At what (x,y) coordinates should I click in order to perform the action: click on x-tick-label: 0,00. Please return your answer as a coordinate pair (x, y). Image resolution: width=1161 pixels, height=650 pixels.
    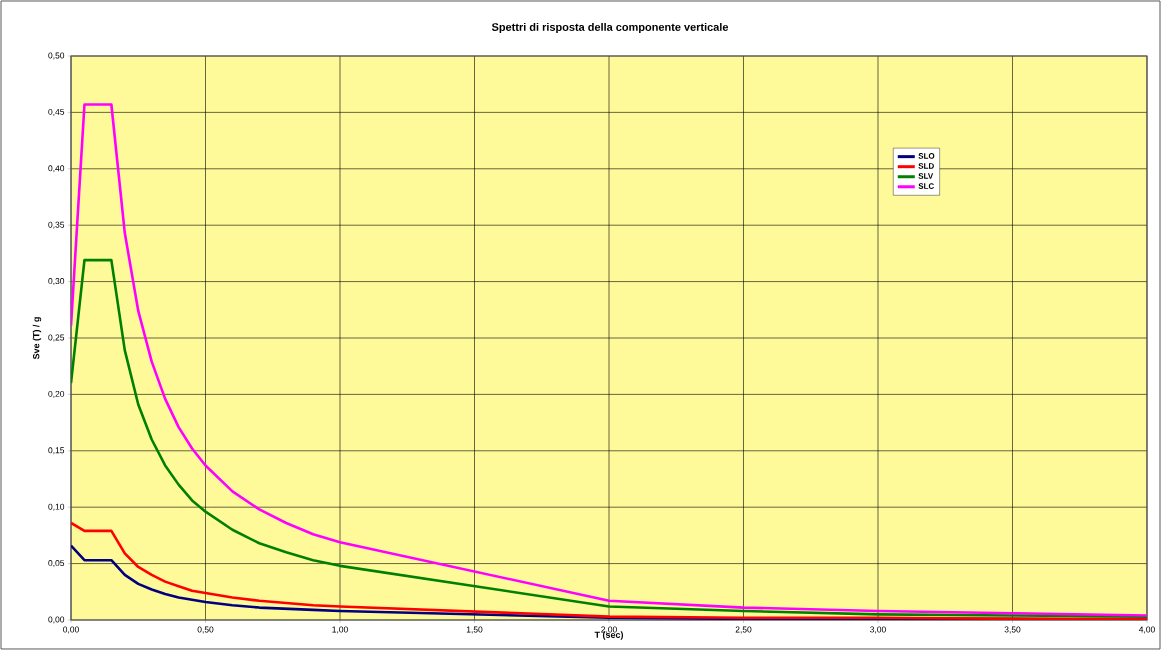
    Looking at the image, I should click on (71, 630).